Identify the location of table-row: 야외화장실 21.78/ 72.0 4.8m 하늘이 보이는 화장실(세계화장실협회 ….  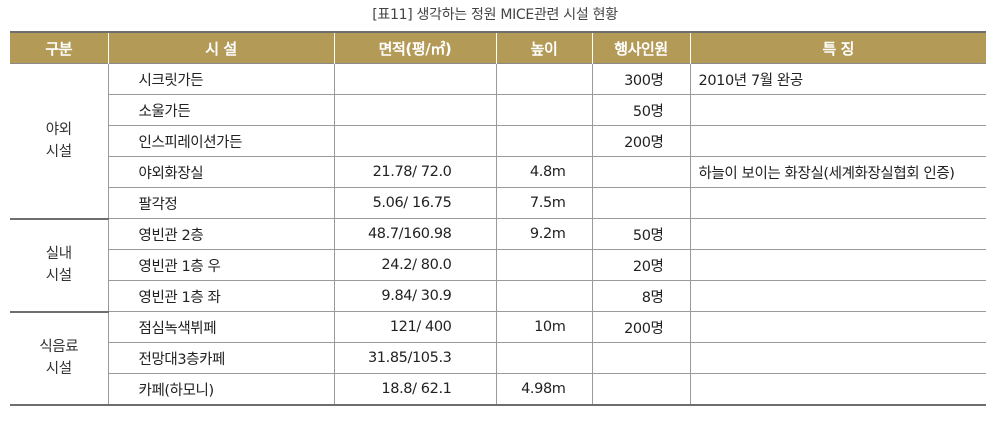
(498, 172).